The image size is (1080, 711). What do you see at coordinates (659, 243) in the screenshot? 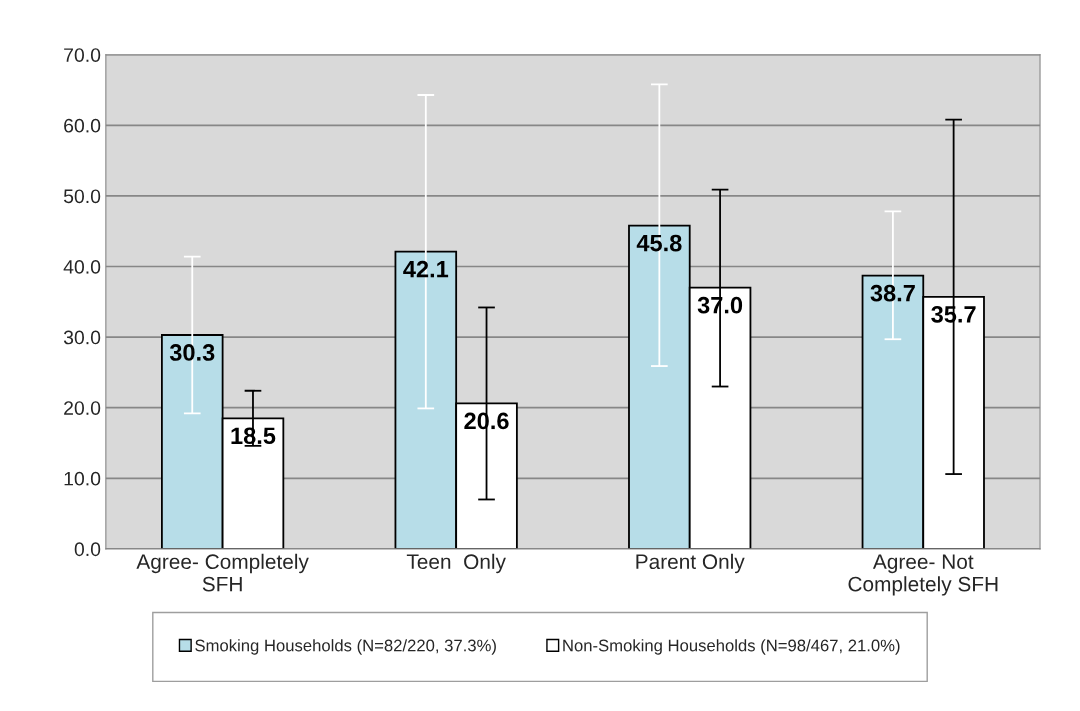
I see `data-label: 45.8` at bounding box center [659, 243].